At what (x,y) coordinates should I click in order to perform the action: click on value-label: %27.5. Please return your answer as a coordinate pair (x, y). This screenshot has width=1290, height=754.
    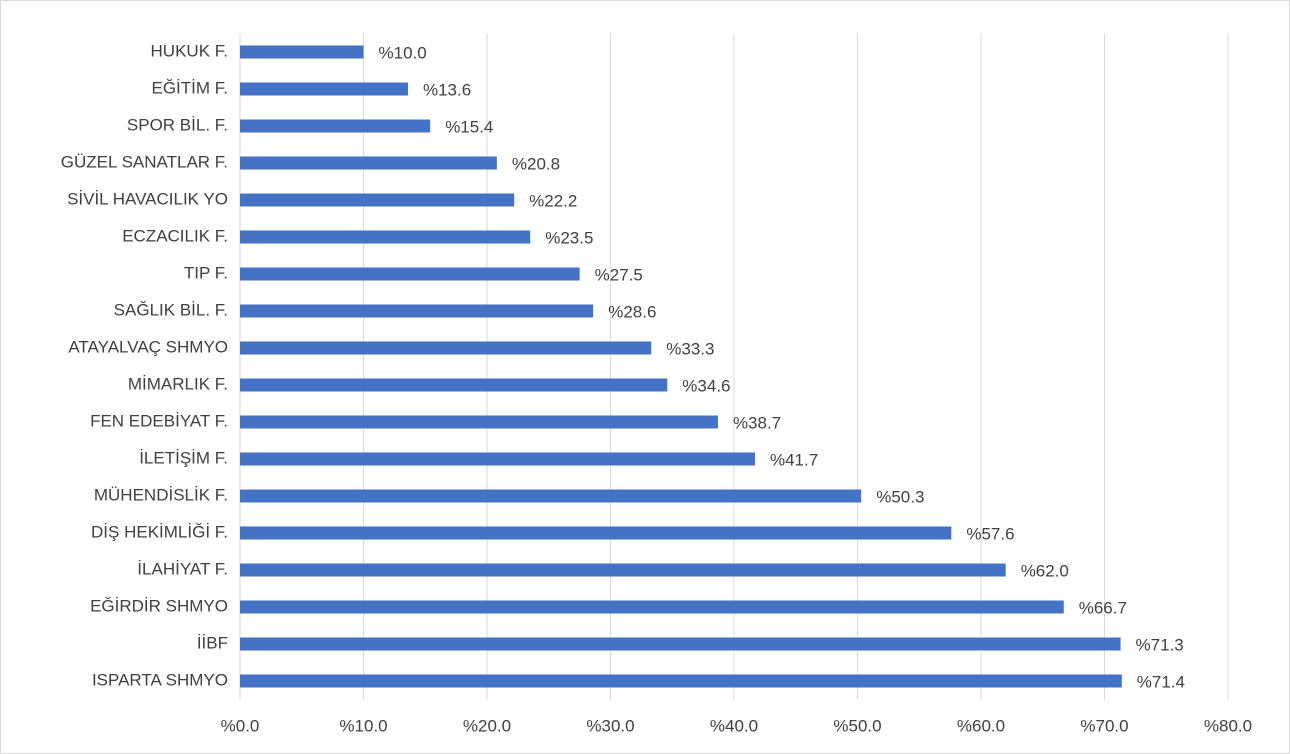
    Looking at the image, I should click on (619, 274).